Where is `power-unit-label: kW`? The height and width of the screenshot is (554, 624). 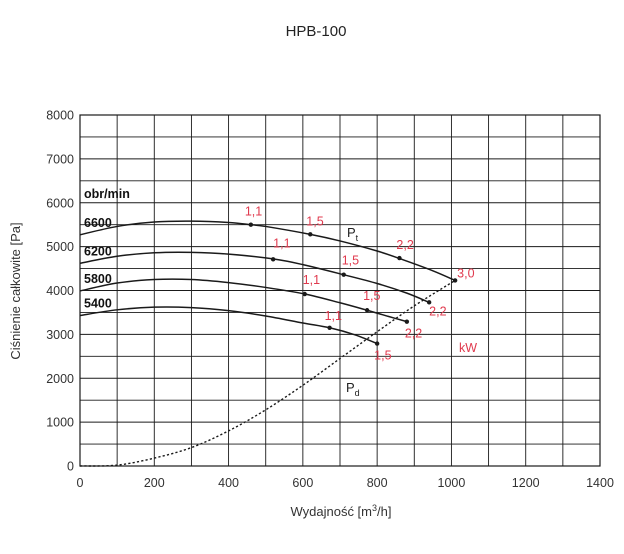
power-unit-label: kW is located at coordinates (468, 348).